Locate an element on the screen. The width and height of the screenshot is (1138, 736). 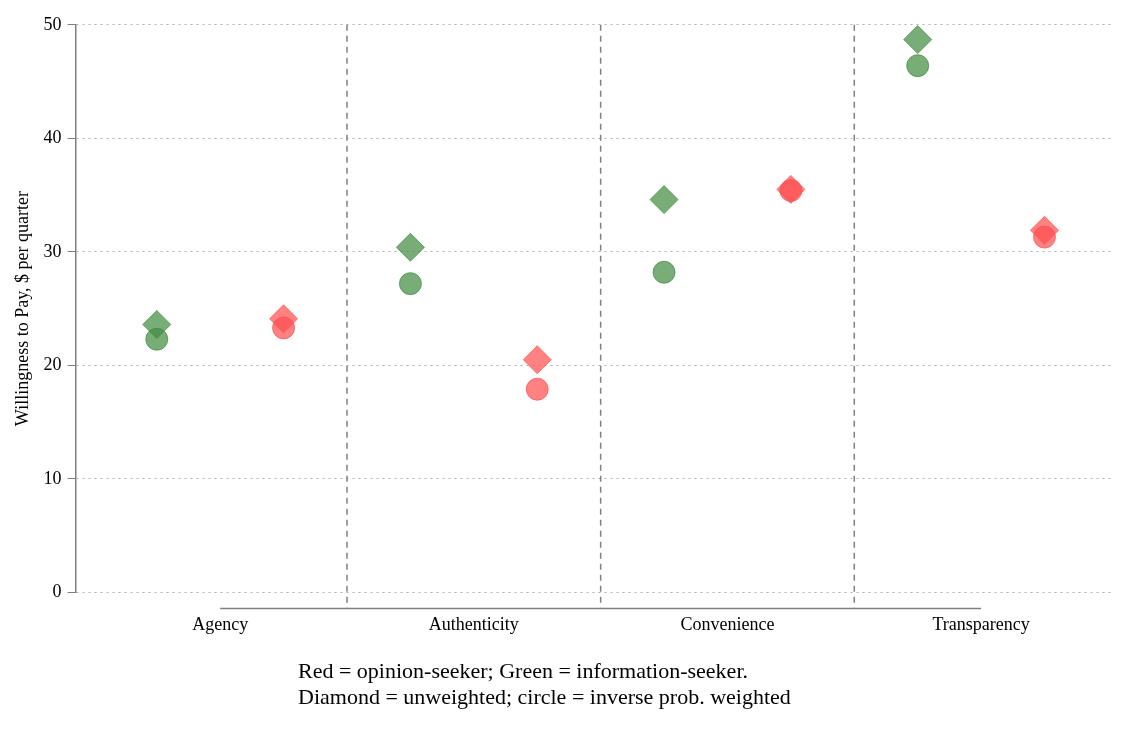
y-tick-label: 50 is located at coordinates (52, 23).